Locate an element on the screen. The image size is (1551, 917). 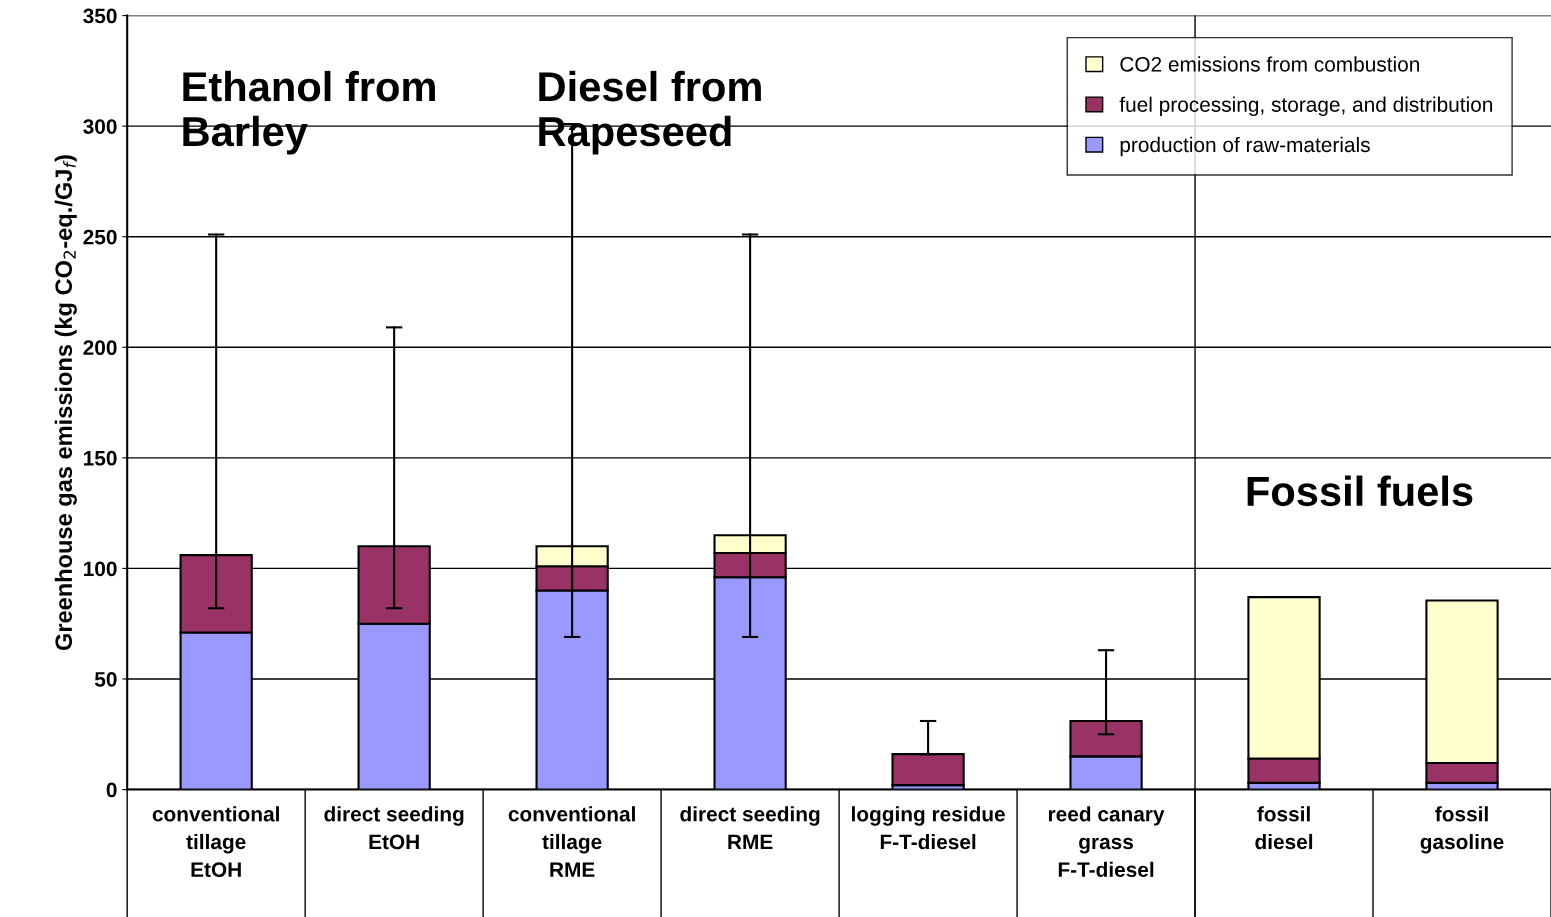
annotation: Fossil fuels is located at coordinates (1360, 491).